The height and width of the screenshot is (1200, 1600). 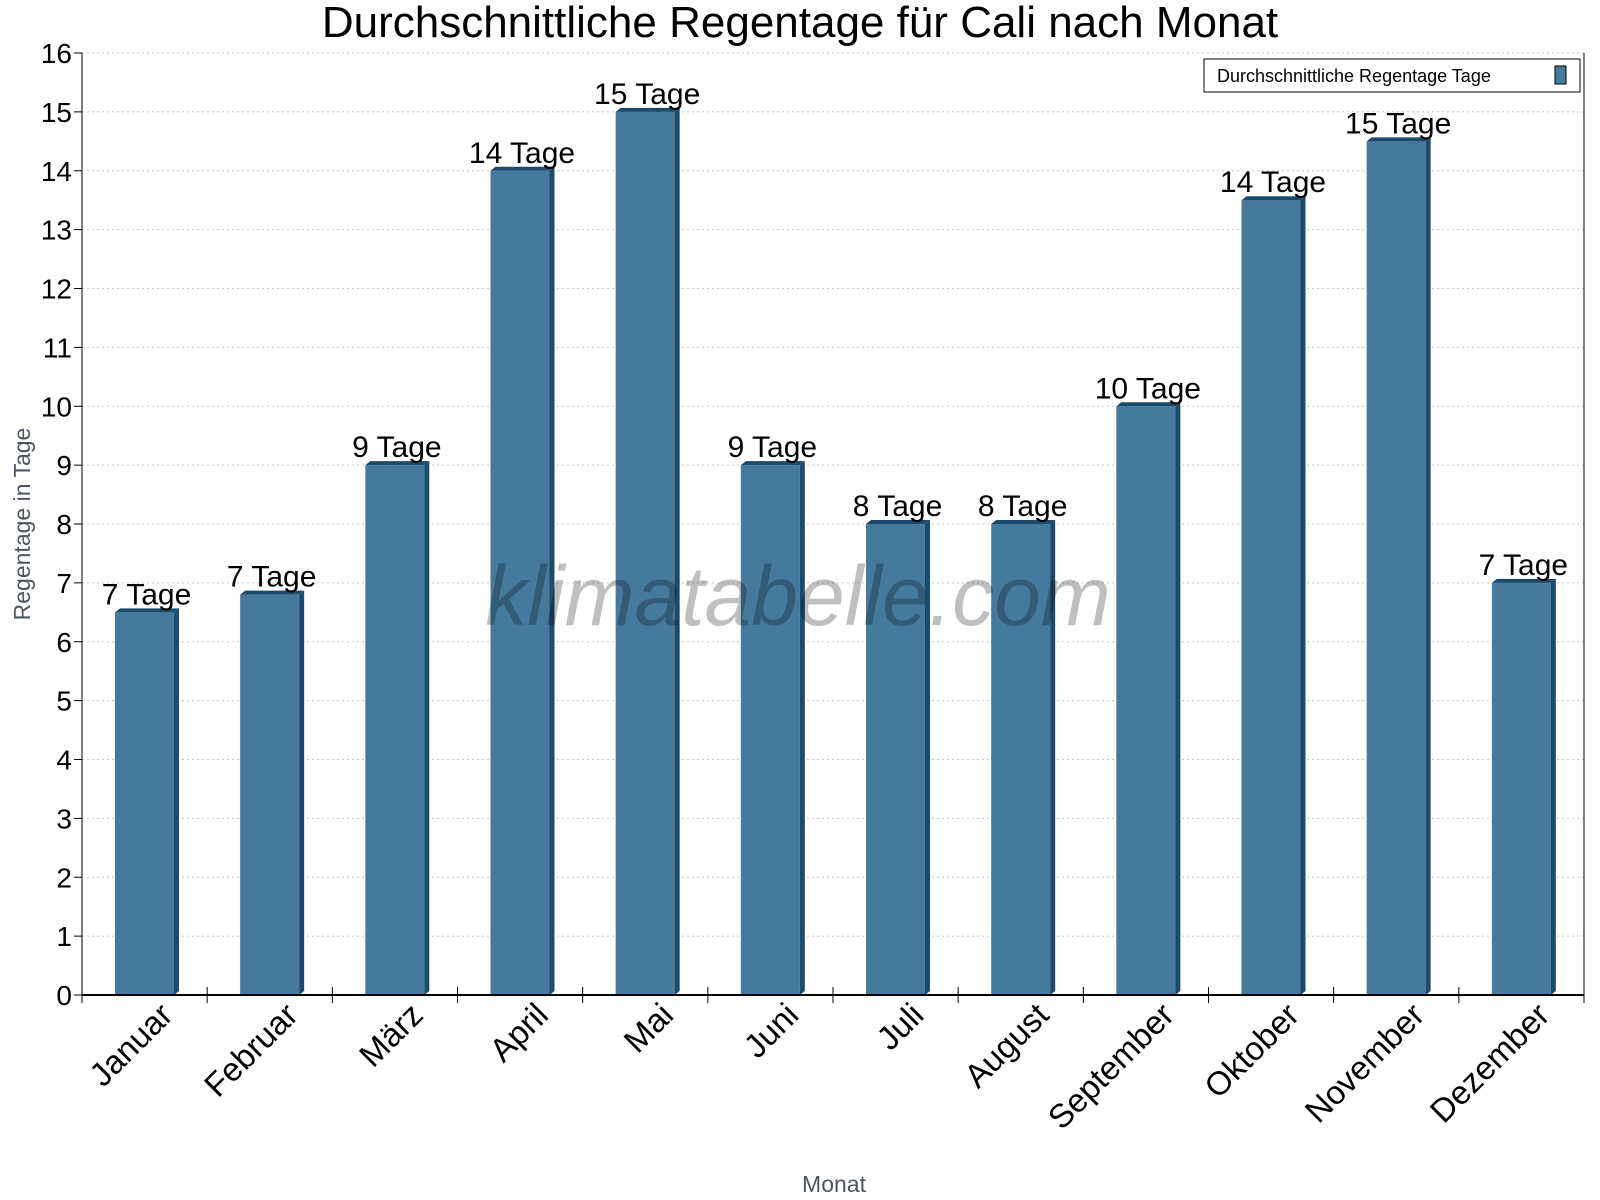 I want to click on y-tick-label: 10, so click(x=56, y=406).